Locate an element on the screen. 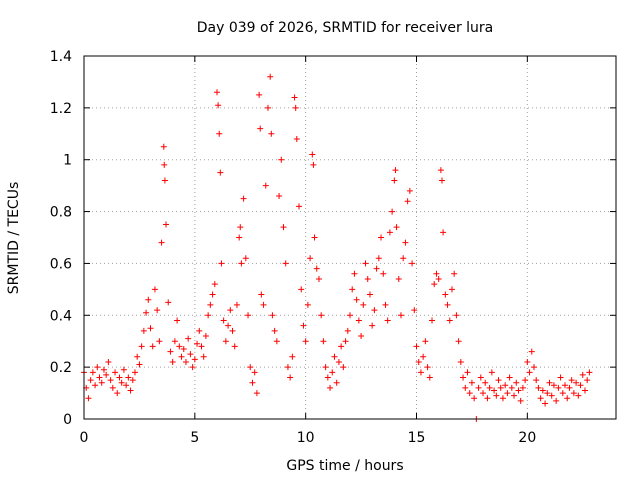 The width and height of the screenshot is (640, 480). x-tick-label: 15 is located at coordinates (417, 438).